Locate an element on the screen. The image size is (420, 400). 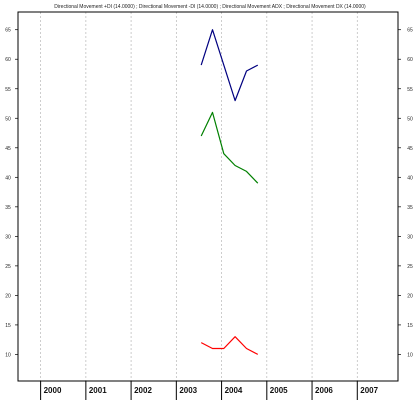
y-tick-label-right-30: 30 is located at coordinates (410, 237).